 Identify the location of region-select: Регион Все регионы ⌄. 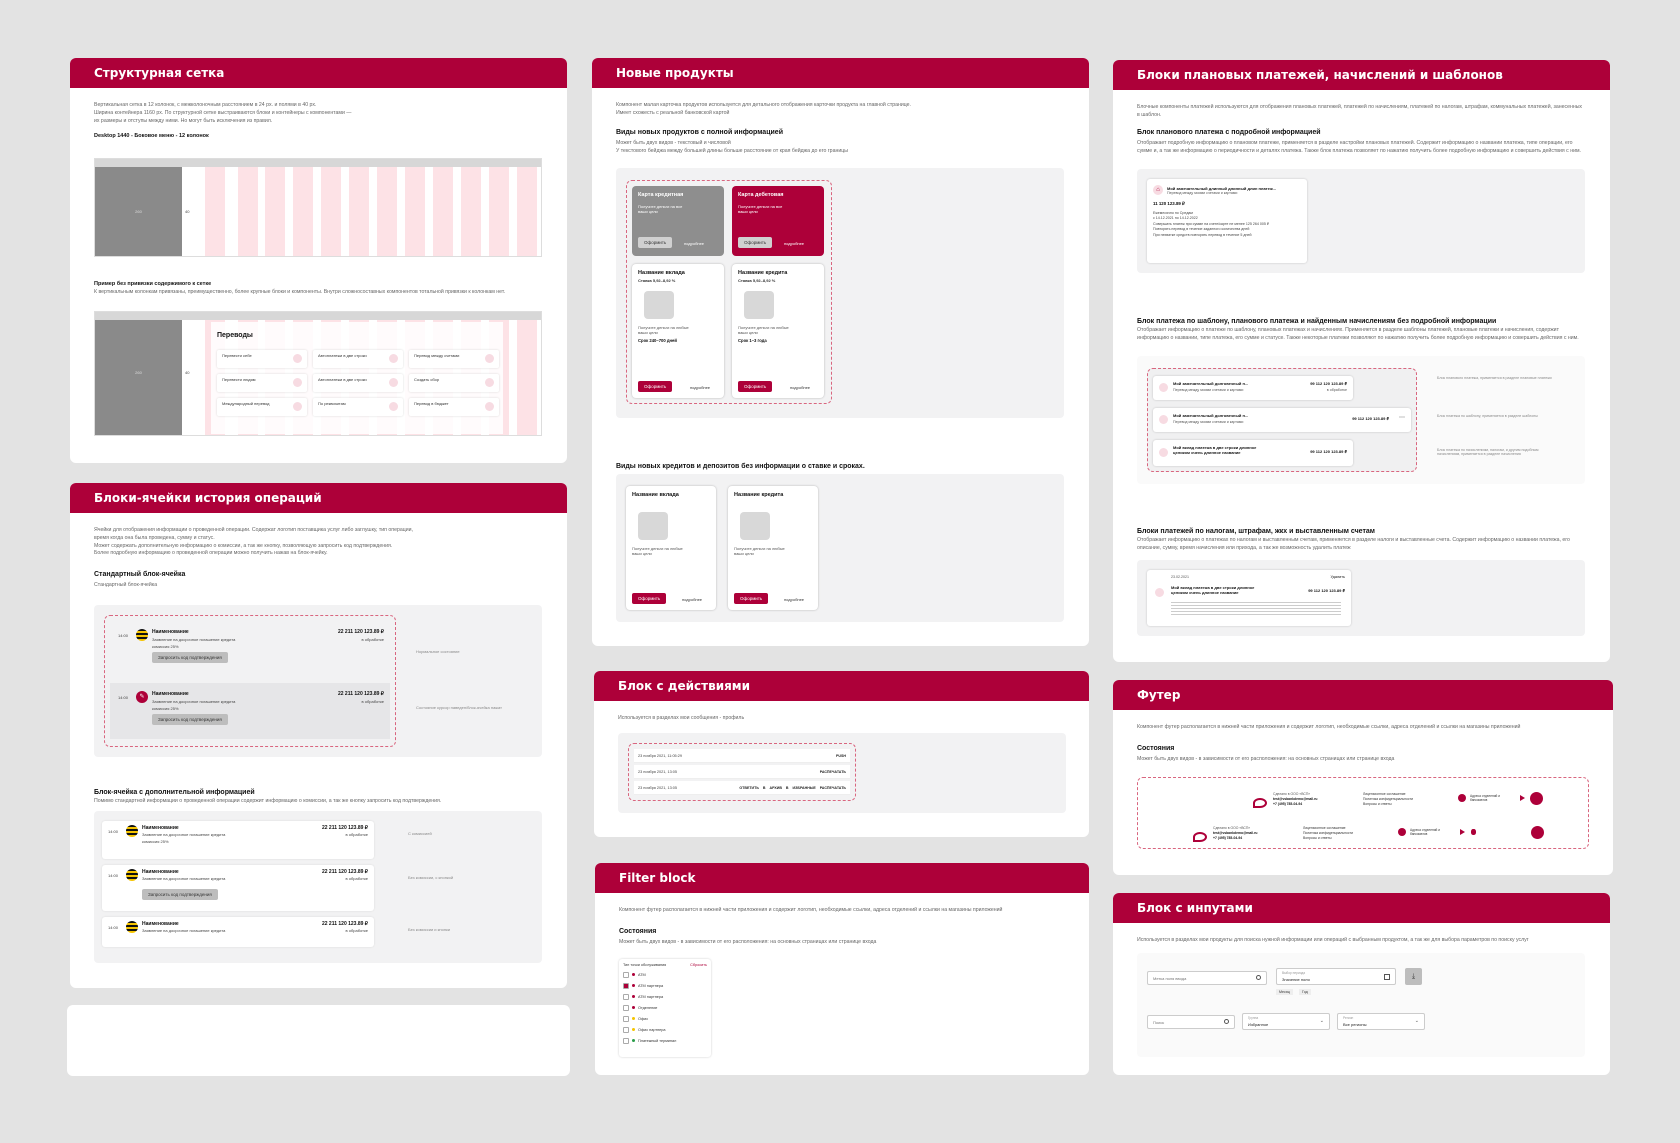
(1381, 1021).